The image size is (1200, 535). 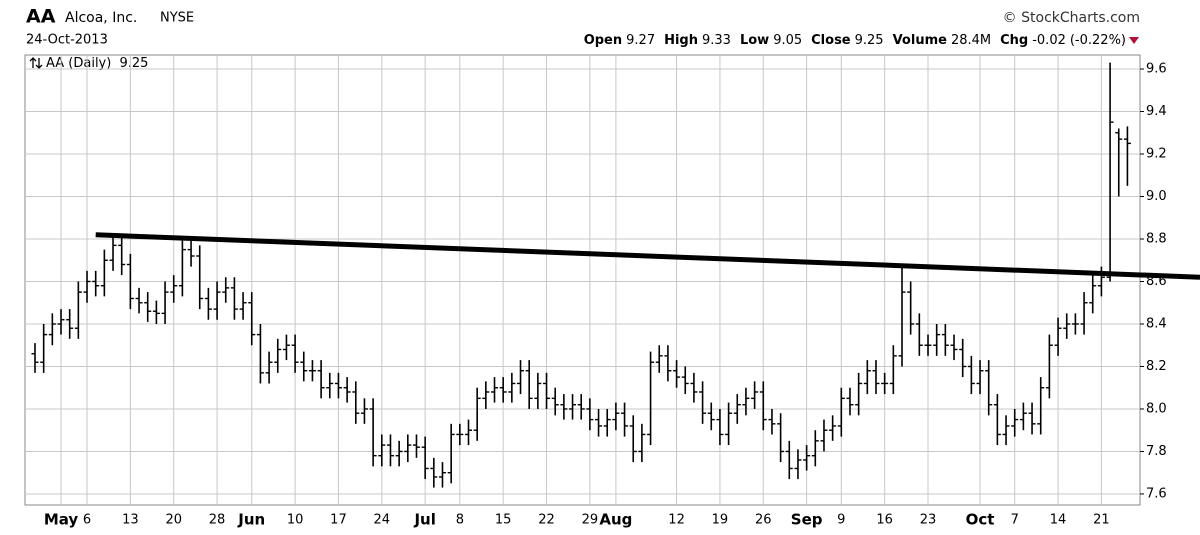 What do you see at coordinates (1156, 408) in the screenshot?
I see `y-tick-label: 8.0` at bounding box center [1156, 408].